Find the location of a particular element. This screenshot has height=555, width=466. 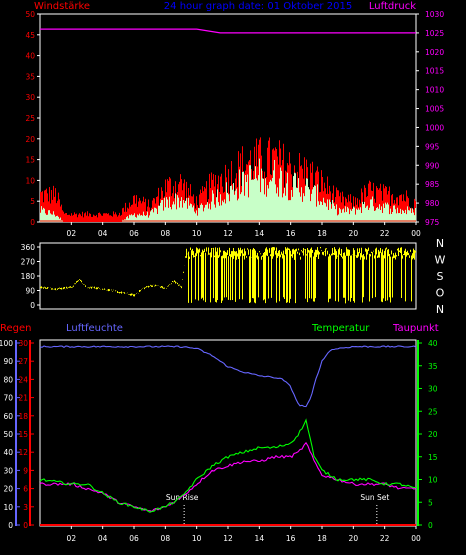

wind-y-tick-label: 20 is located at coordinates (30, 139).